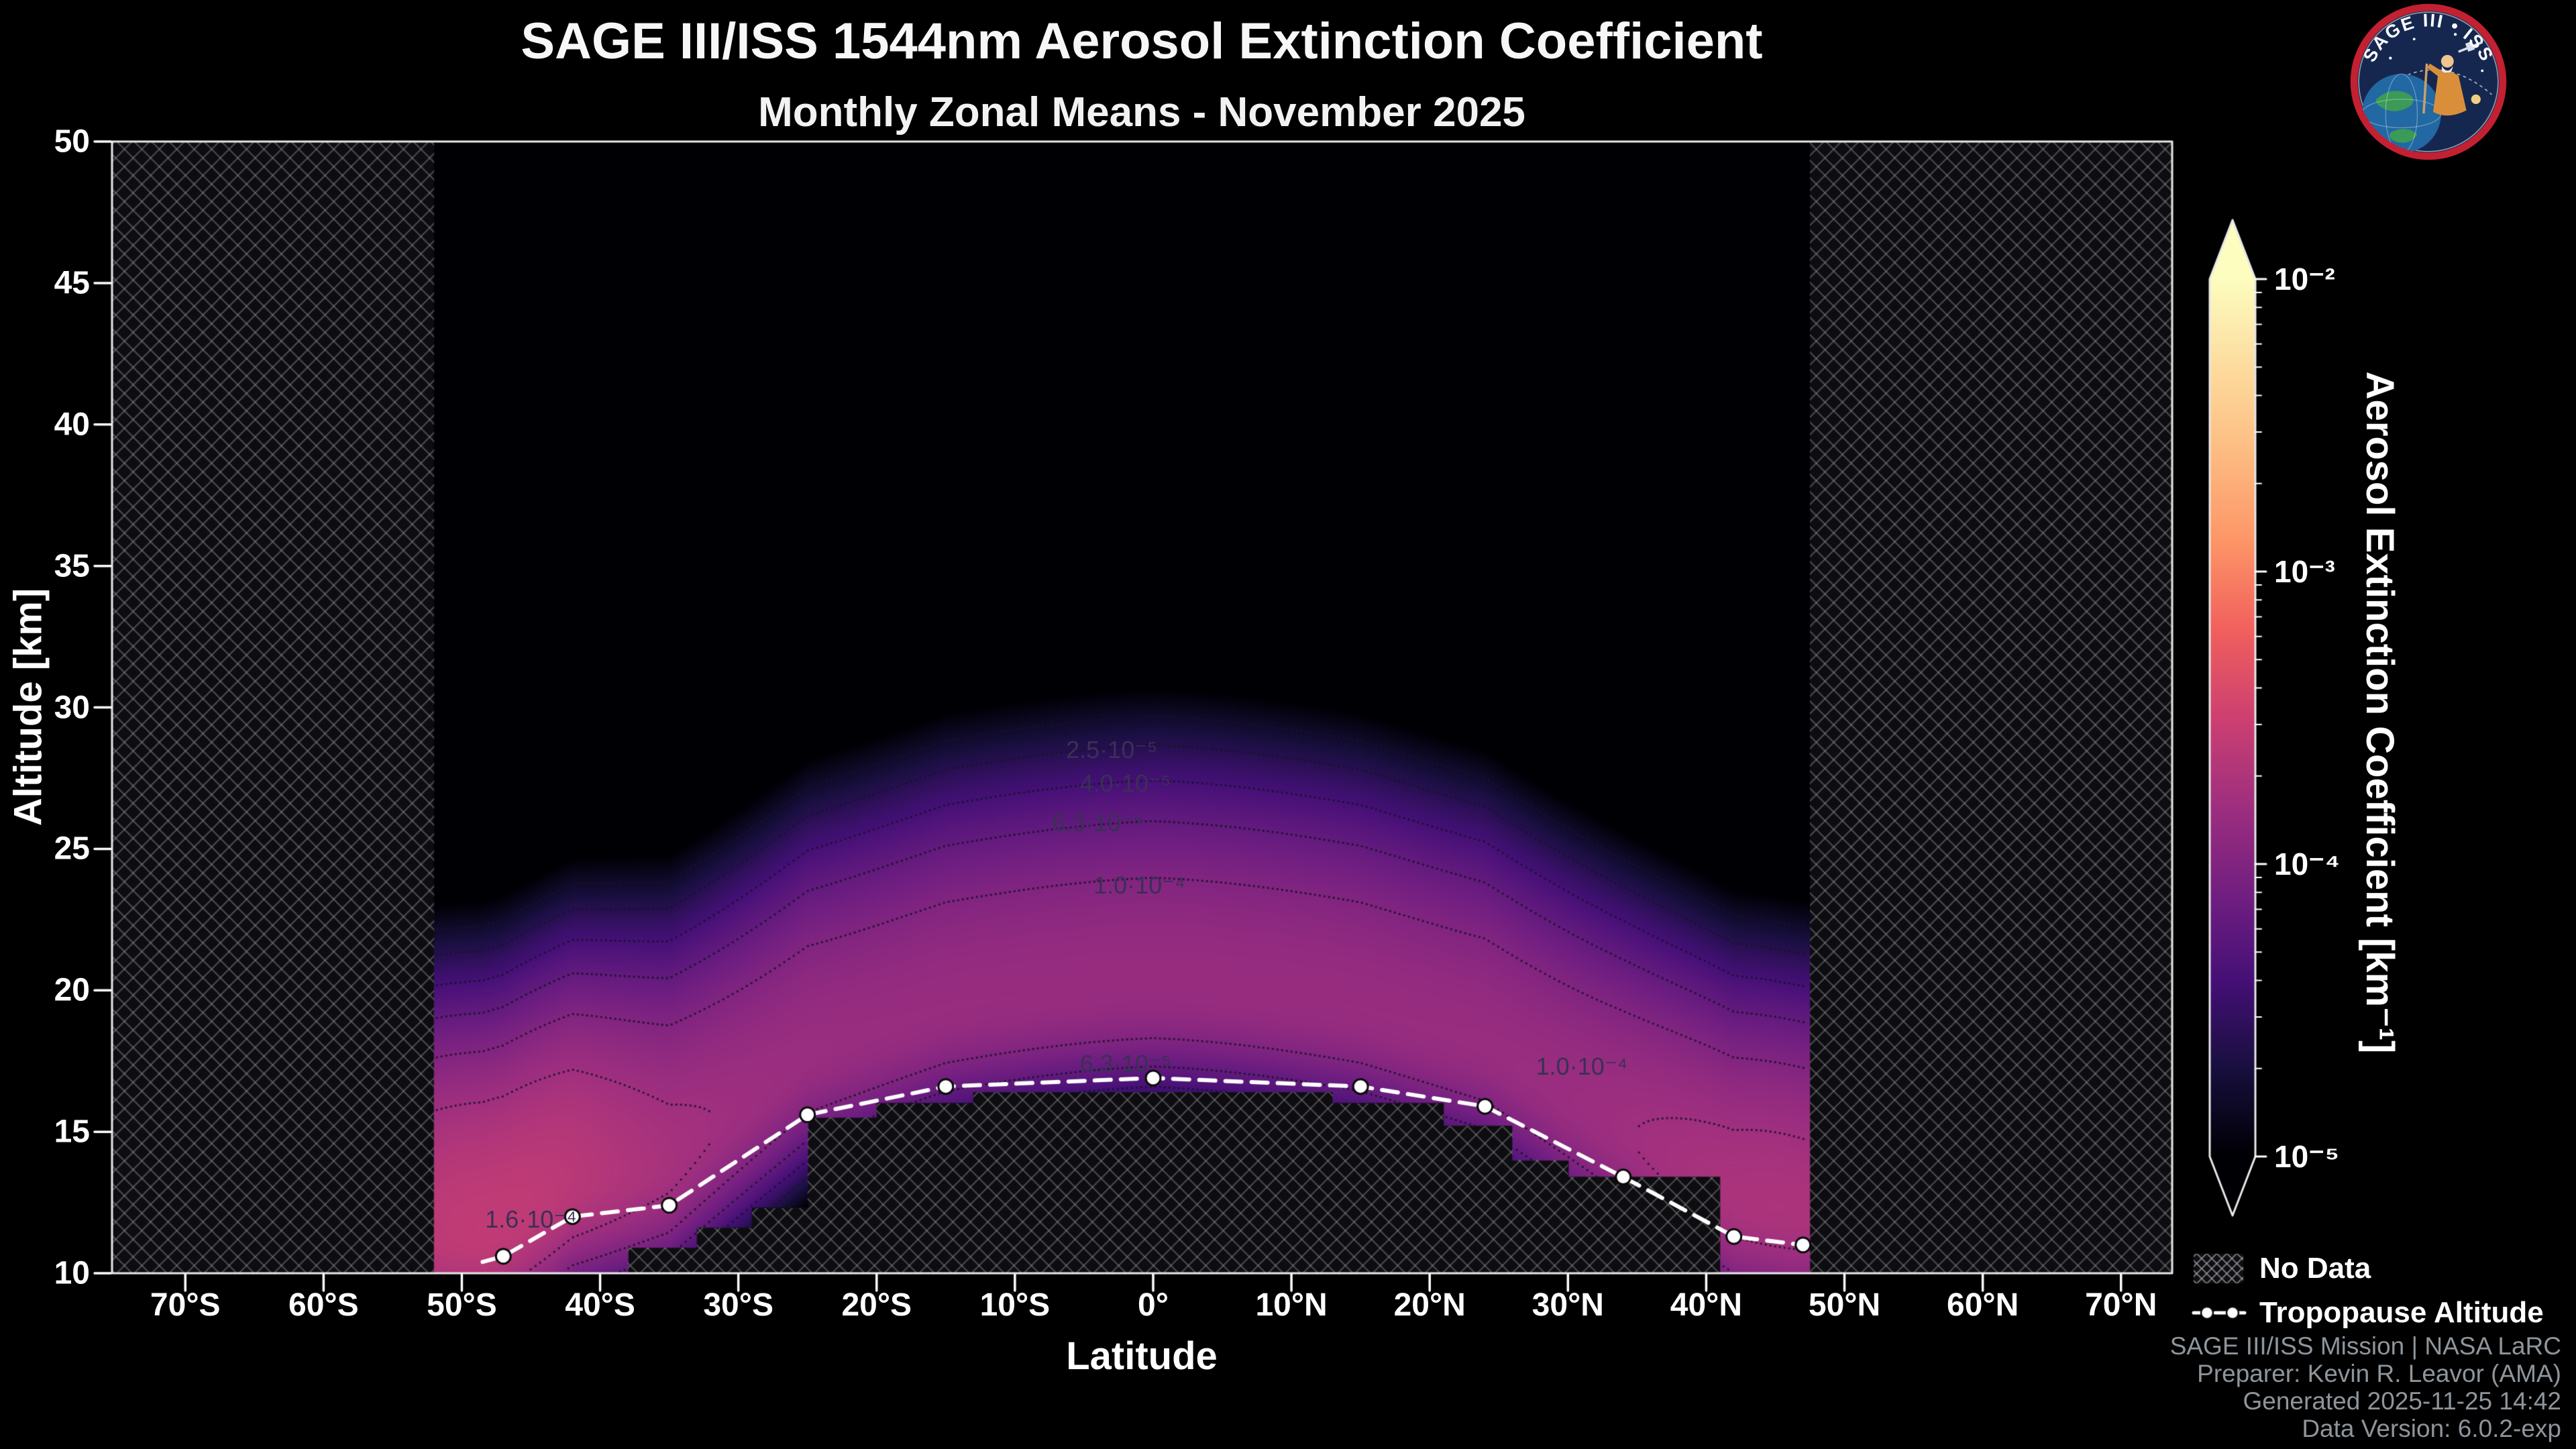 This screenshot has height=1449, width=2576. What do you see at coordinates (2379, 1373) in the screenshot?
I see `credit-line: Preparer: Kevin R. Leavor (AMA)` at bounding box center [2379, 1373].